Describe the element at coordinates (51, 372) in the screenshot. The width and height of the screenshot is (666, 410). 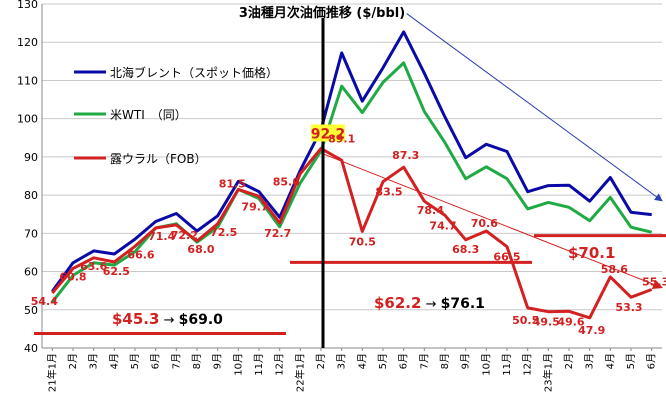
I see `x-tick-label: 21年1月` at that location.